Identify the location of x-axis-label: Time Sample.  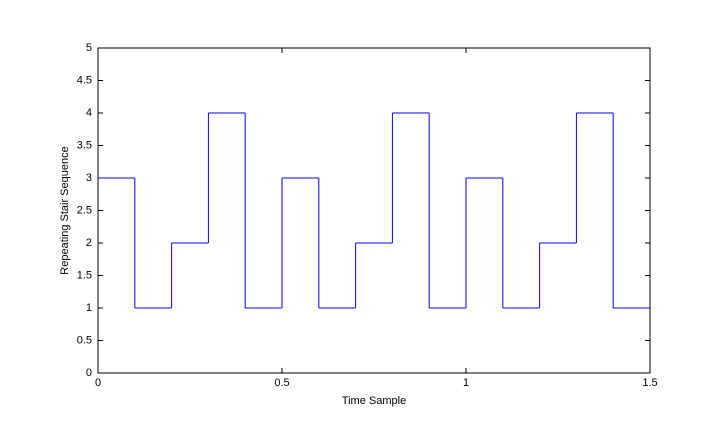
(374, 401).